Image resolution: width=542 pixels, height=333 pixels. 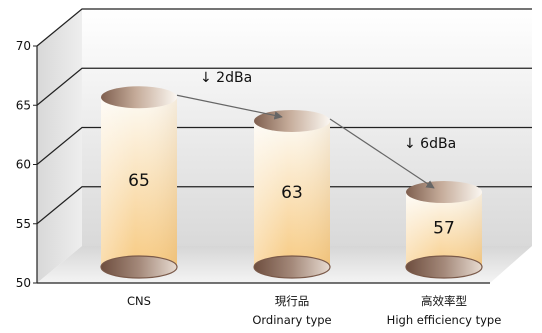 What do you see at coordinates (444, 301) in the screenshot?
I see `x-category-label: 高效率型` at bounding box center [444, 301].